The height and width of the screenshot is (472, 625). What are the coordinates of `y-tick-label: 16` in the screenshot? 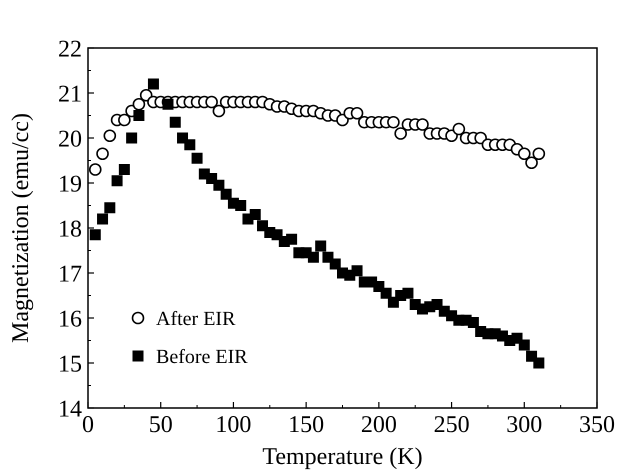 It's located at (70, 319).